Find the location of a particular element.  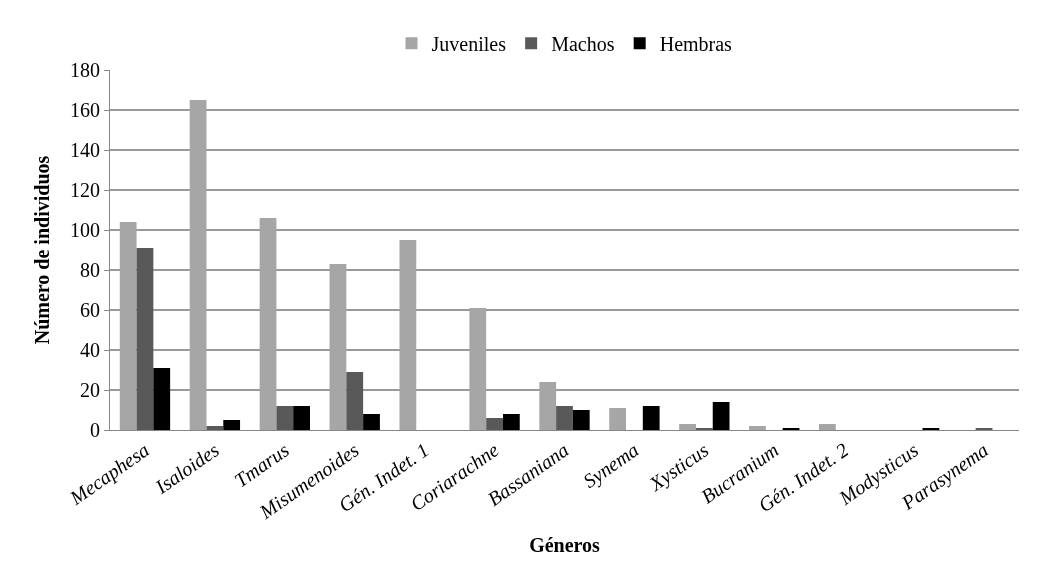

y-tick-label: 0 is located at coordinates (95, 430).